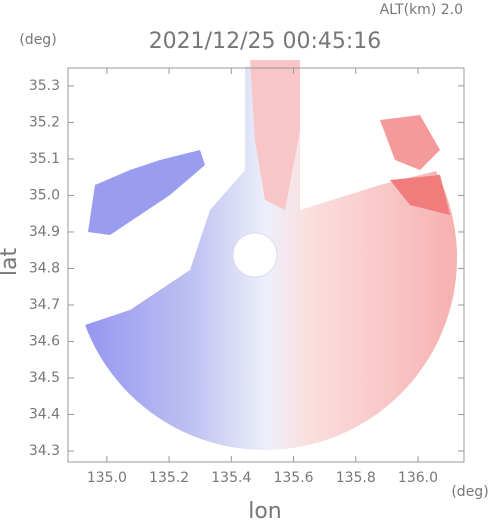 Image resolution: width=491 pixels, height=521 pixels. I want to click on x-tick-label: 135.6, so click(293, 478).